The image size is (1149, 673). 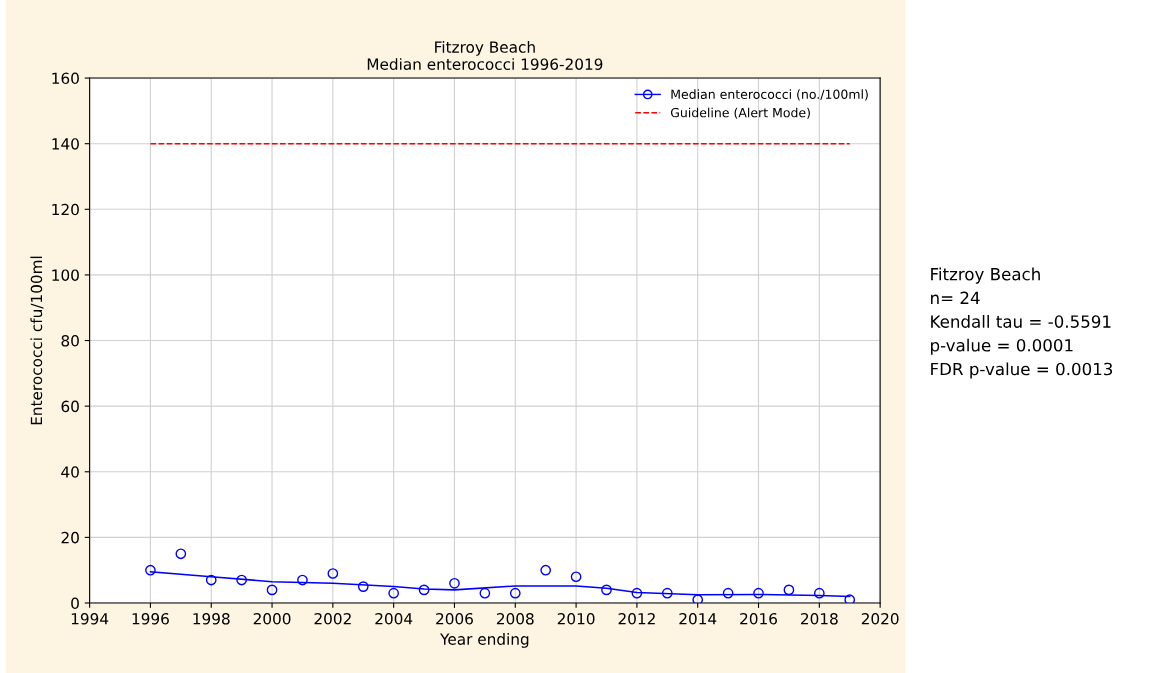 What do you see at coordinates (485, 48) in the screenshot?
I see `chart-title: Fitzroy Beach` at bounding box center [485, 48].